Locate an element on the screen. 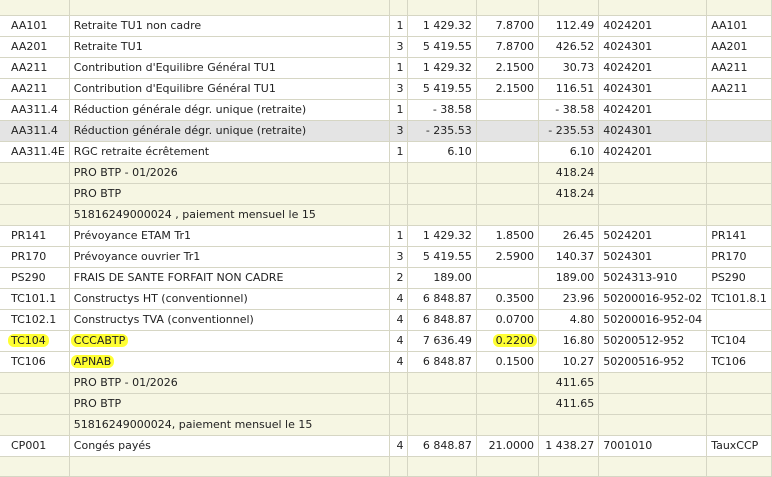  subtotal-row is located at coordinates (386, 8).